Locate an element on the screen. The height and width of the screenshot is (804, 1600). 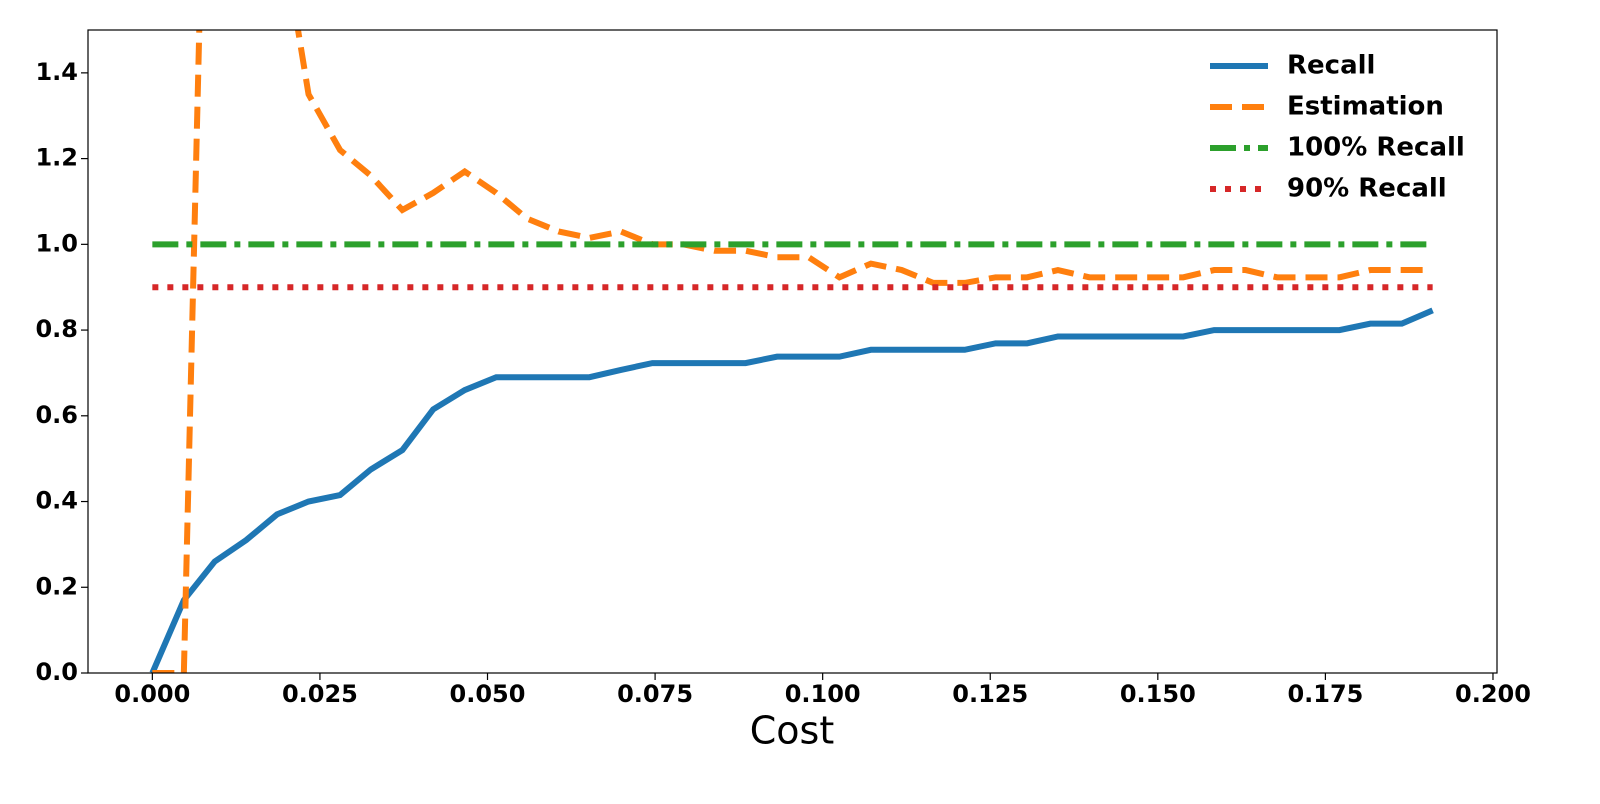
x-tick-label: 0.150 is located at coordinates (1158, 694).